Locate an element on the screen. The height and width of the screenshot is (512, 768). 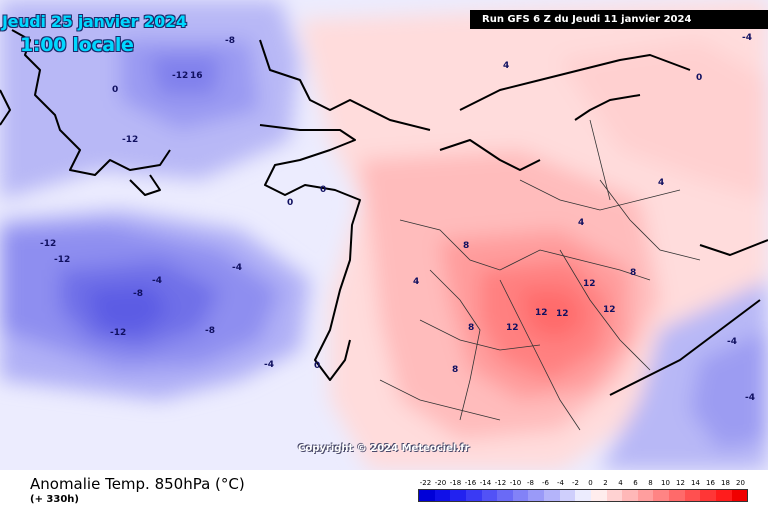
legend-tick-label: -18 is located at coordinates (455, 483).